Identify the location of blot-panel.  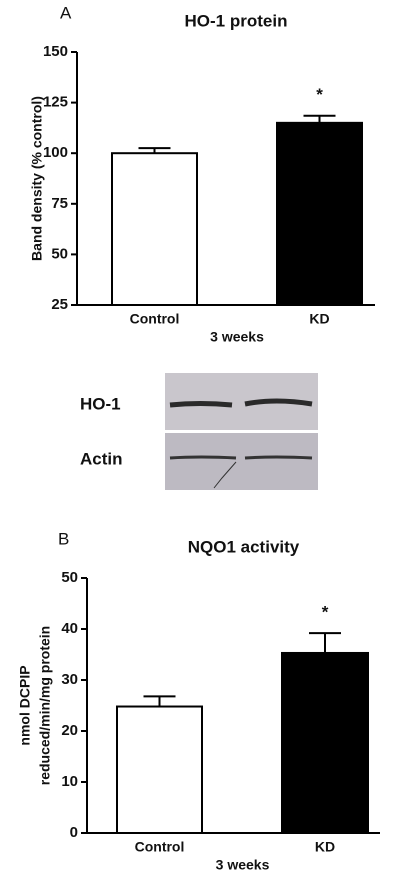
(241, 461).